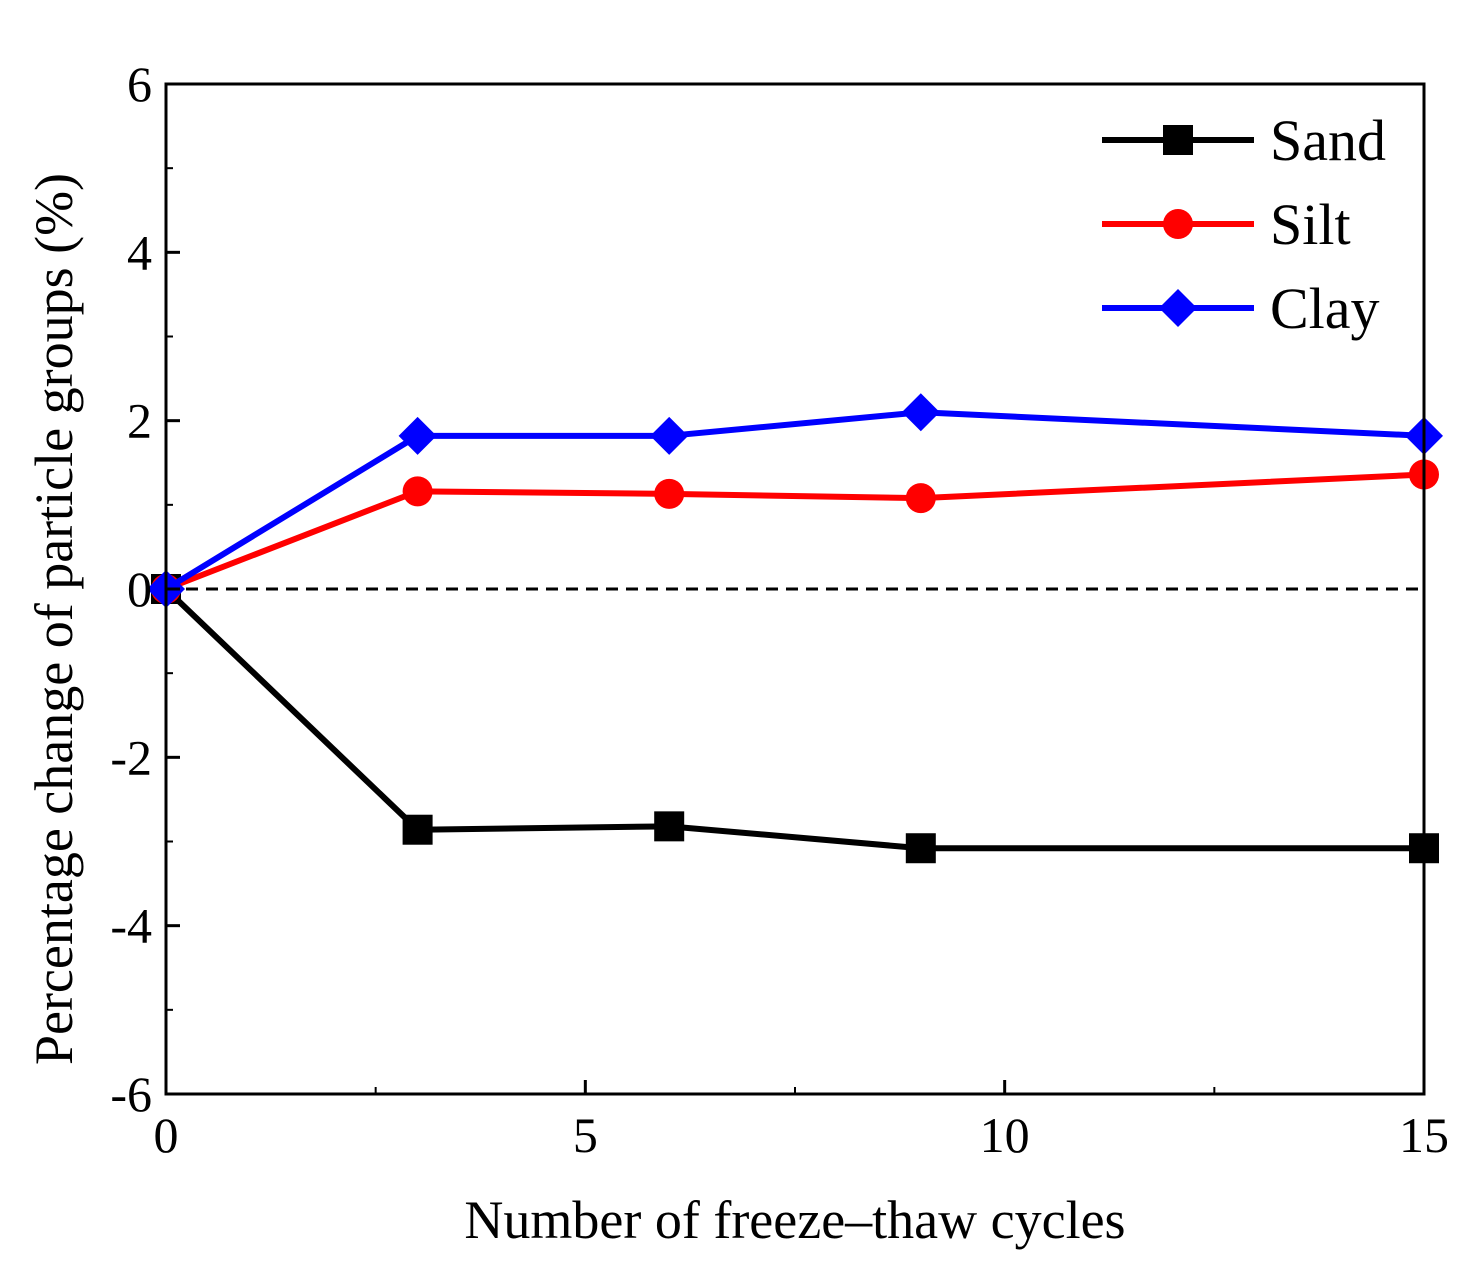  Describe the element at coordinates (1424, 1135) in the screenshot. I see `x-tick-label-15: 15` at that location.